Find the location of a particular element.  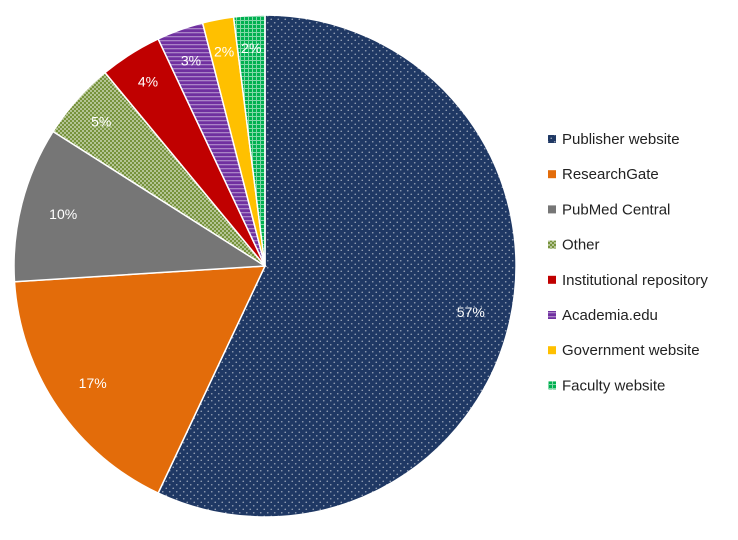

legend-item-academia-edu: Academia.edu is located at coordinates (603, 315).